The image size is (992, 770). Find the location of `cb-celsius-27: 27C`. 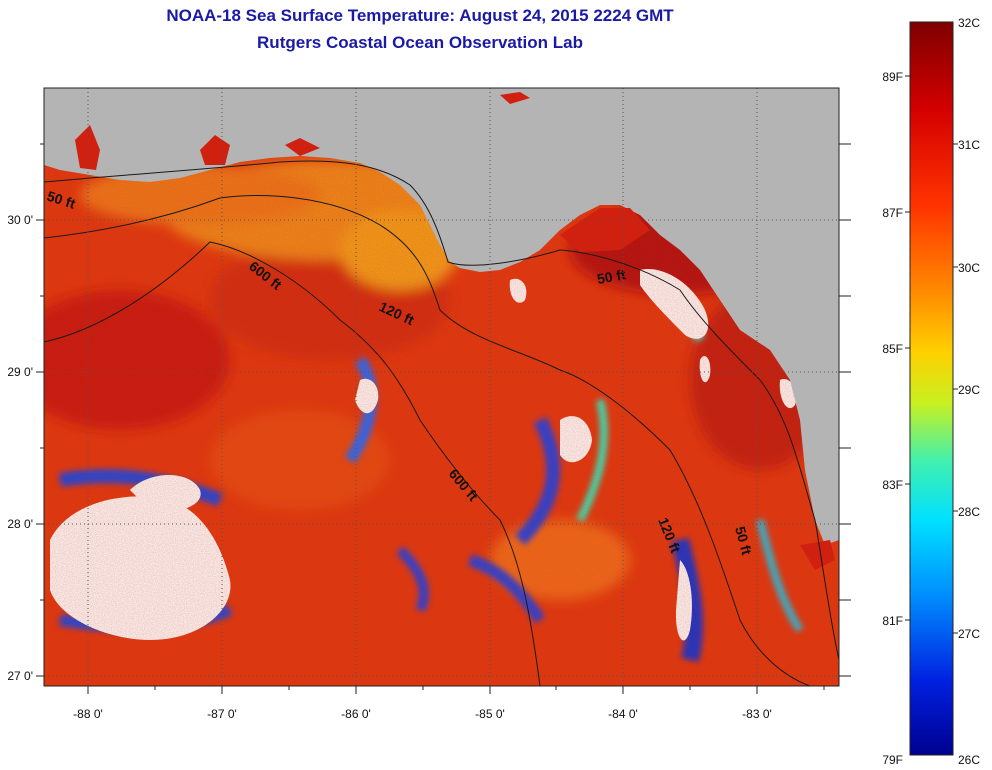

cb-celsius-27: 27C is located at coordinates (969, 634).